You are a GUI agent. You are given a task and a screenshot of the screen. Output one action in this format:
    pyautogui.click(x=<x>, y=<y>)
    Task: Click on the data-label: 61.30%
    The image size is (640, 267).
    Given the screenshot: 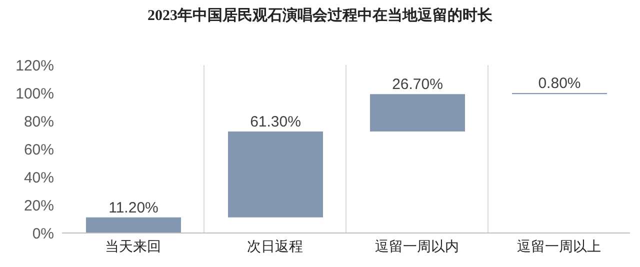 What is the action you would take?
    pyautogui.click(x=275, y=122)
    